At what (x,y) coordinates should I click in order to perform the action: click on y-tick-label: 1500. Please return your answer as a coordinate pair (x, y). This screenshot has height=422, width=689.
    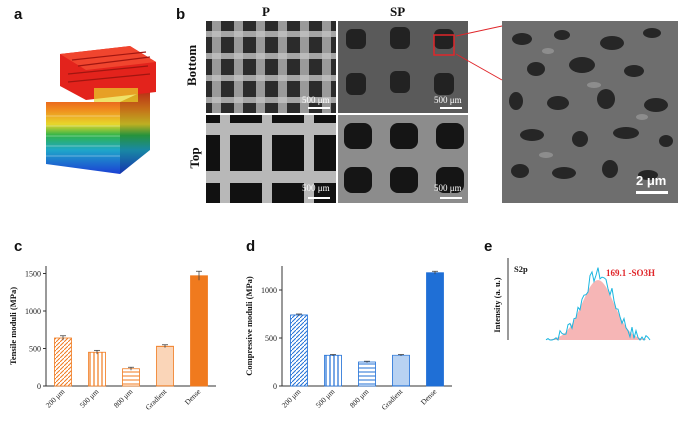
    Looking at the image, I should click on (33, 274).